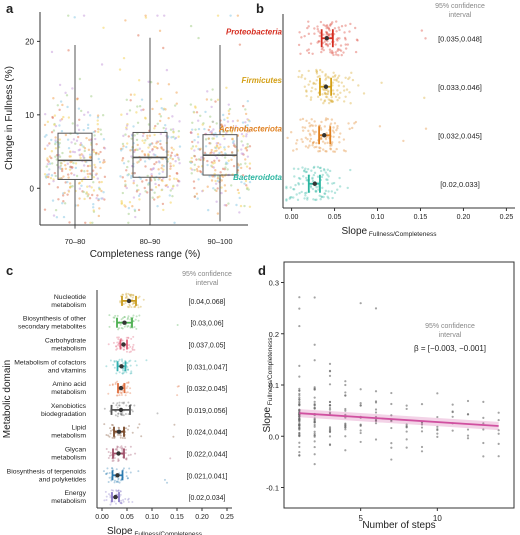 This screenshot has width=520, height=535. What do you see at coordinates (207, 476) in the screenshot?
I see `ci-label: [0.021,0.041]` at bounding box center [207, 476].